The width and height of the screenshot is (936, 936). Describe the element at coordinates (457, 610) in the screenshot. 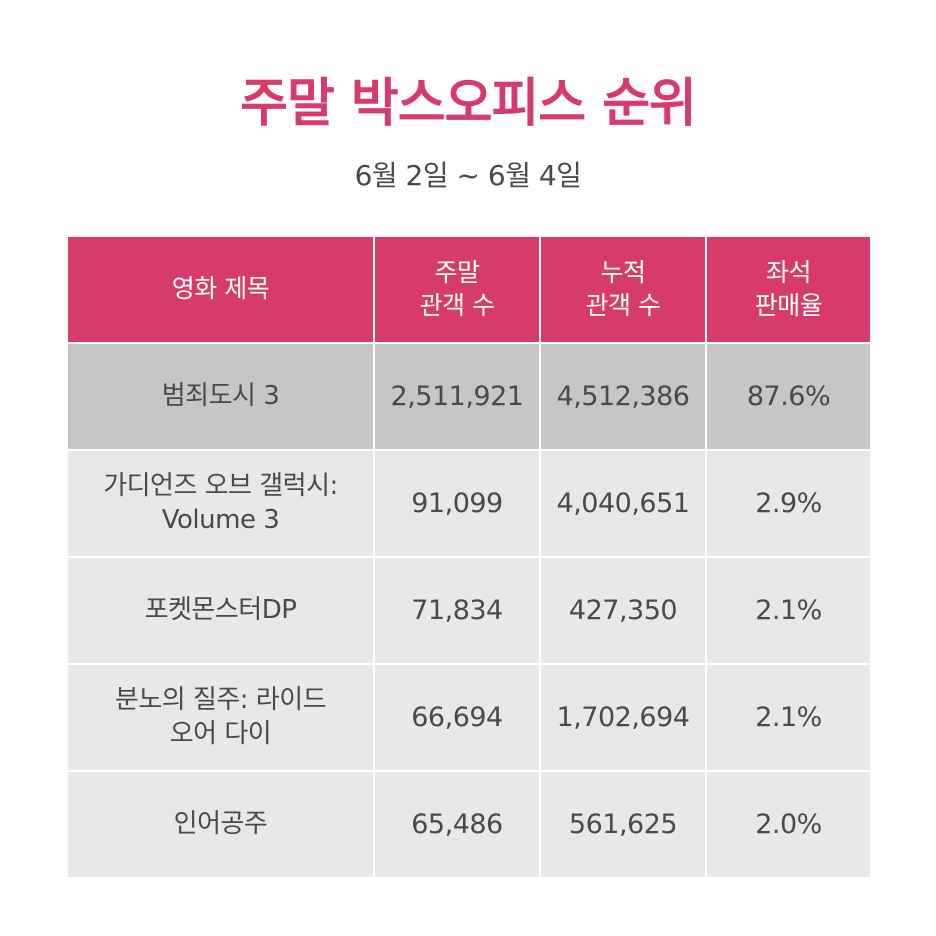

I see `weekend-audience-cell: 71,834` at that location.